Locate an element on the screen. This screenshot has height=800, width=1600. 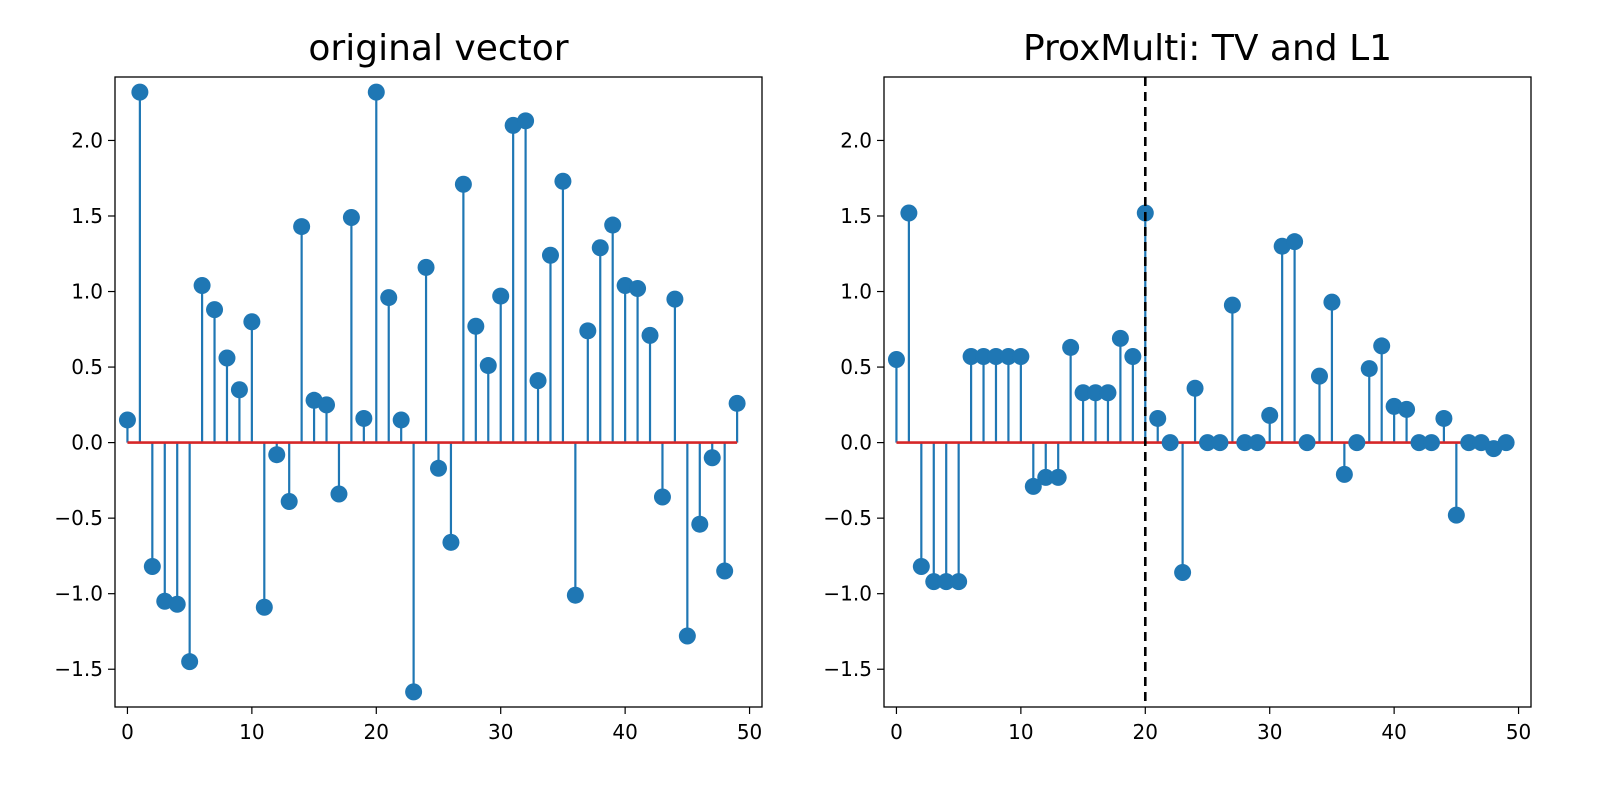
x-tick-label: 40 is located at coordinates (624, 732).